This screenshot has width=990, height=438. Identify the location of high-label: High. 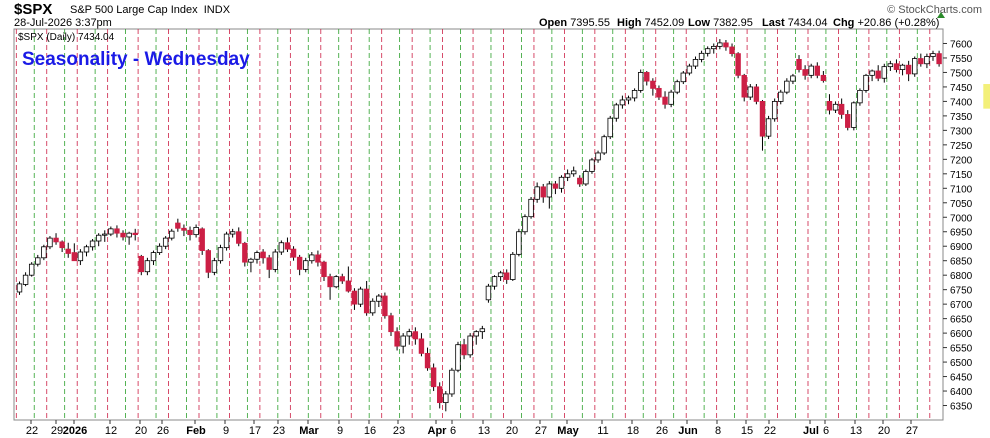
(629, 23).